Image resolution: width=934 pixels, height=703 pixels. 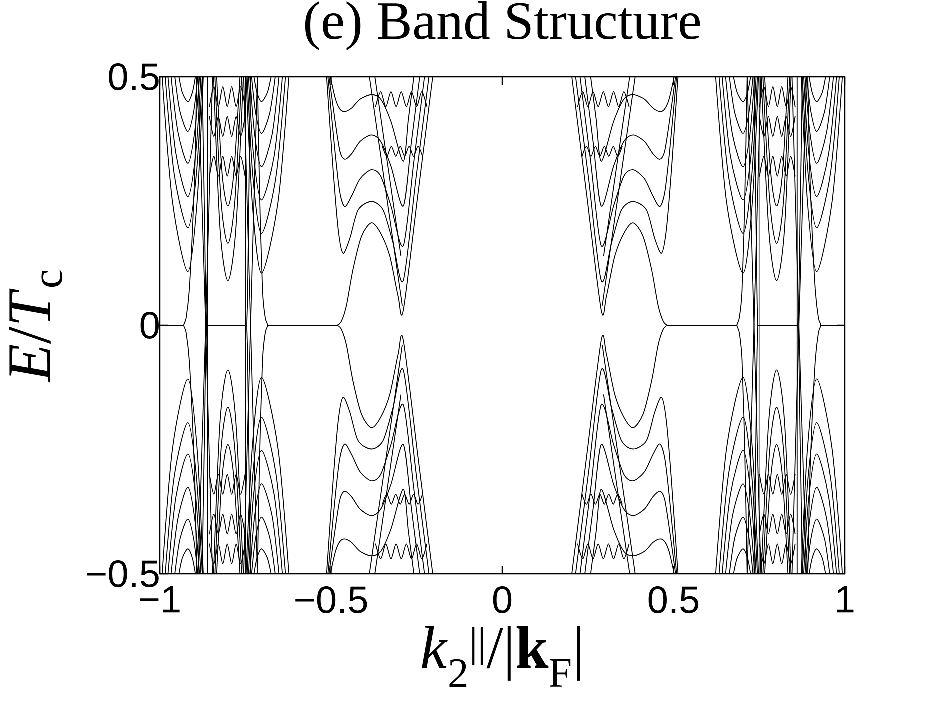 What do you see at coordinates (160, 599) in the screenshot?
I see `x-tick-label: −1` at bounding box center [160, 599].